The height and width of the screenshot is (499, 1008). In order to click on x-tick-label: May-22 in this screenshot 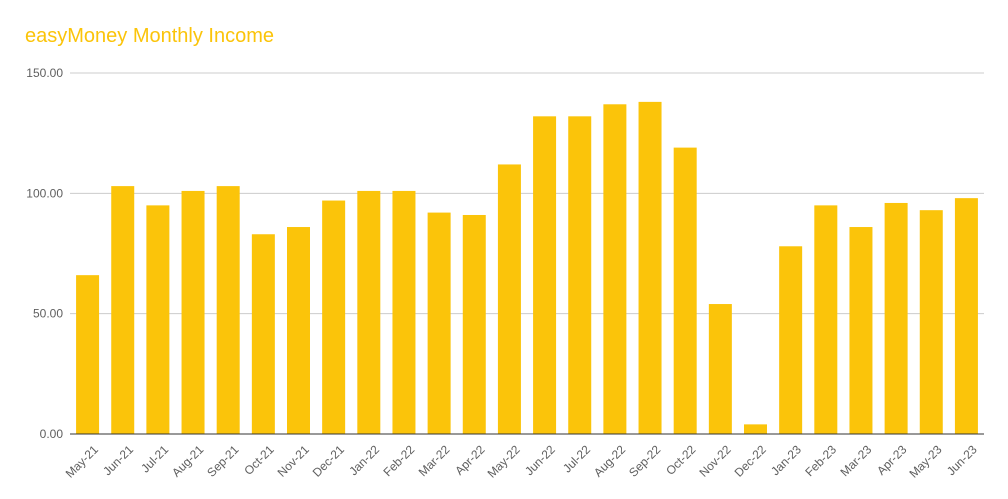, I will do `click(504, 461)`.